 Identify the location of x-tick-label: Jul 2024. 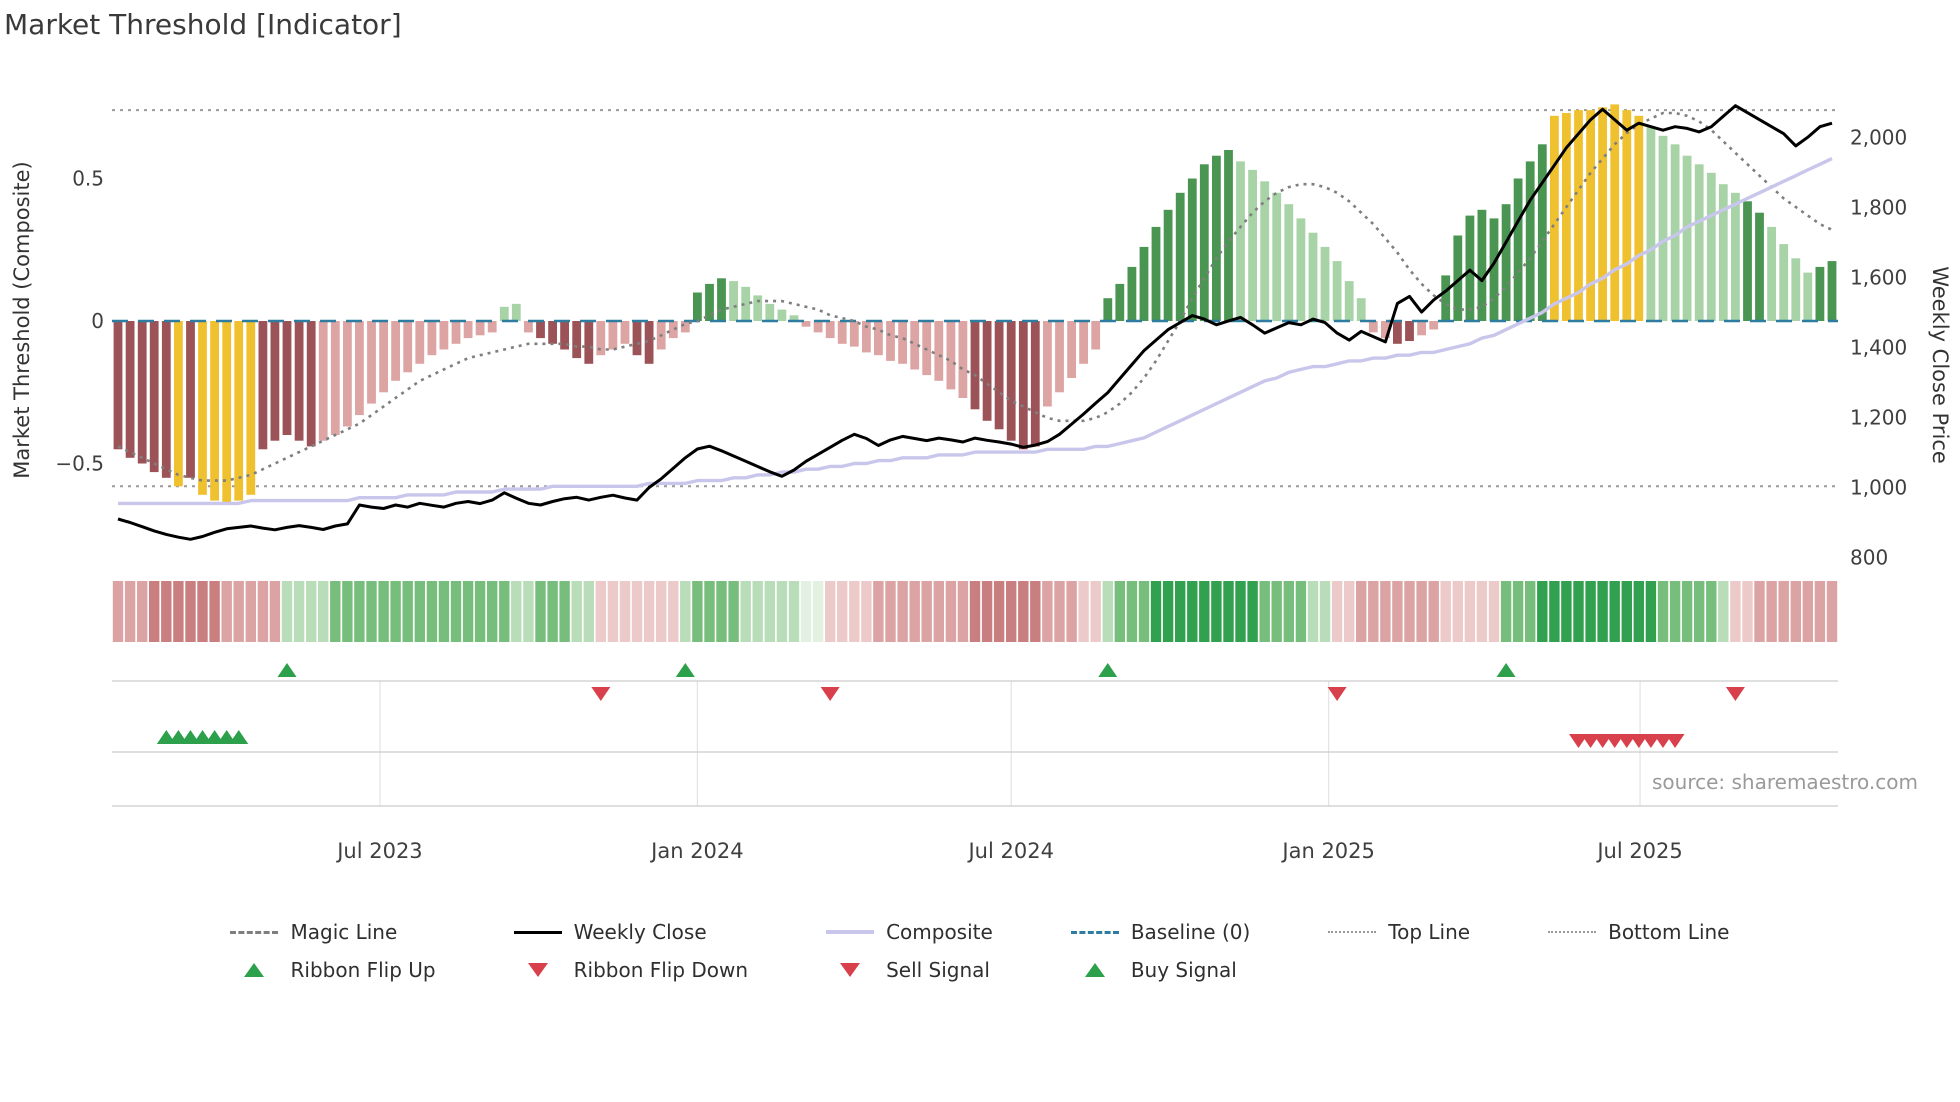
(1009, 851).